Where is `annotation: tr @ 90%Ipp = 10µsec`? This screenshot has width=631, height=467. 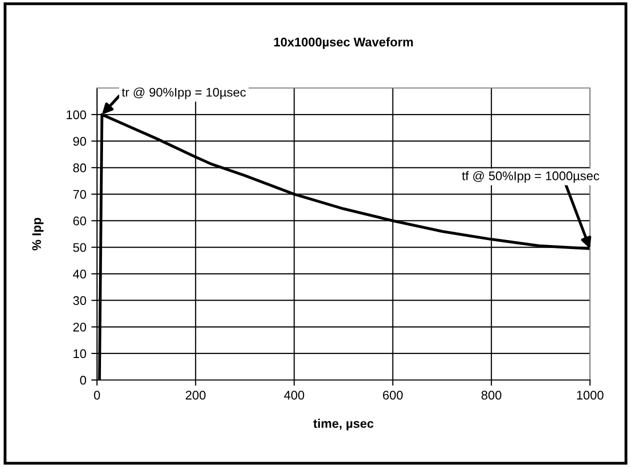 annotation: tr @ 90%Ipp = 10µsec is located at coordinates (184, 93).